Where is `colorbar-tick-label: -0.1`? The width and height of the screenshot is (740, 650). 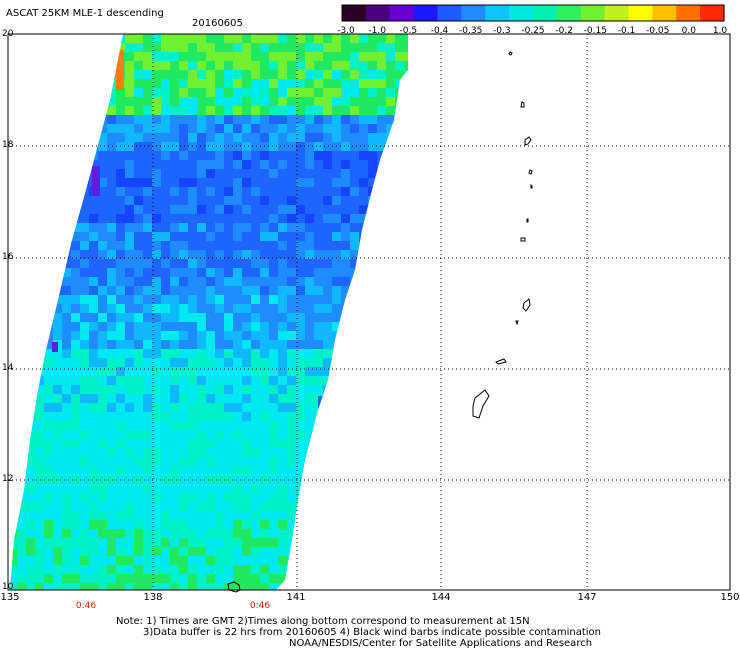
colorbar-tick-label: -0.1 is located at coordinates (626, 31).